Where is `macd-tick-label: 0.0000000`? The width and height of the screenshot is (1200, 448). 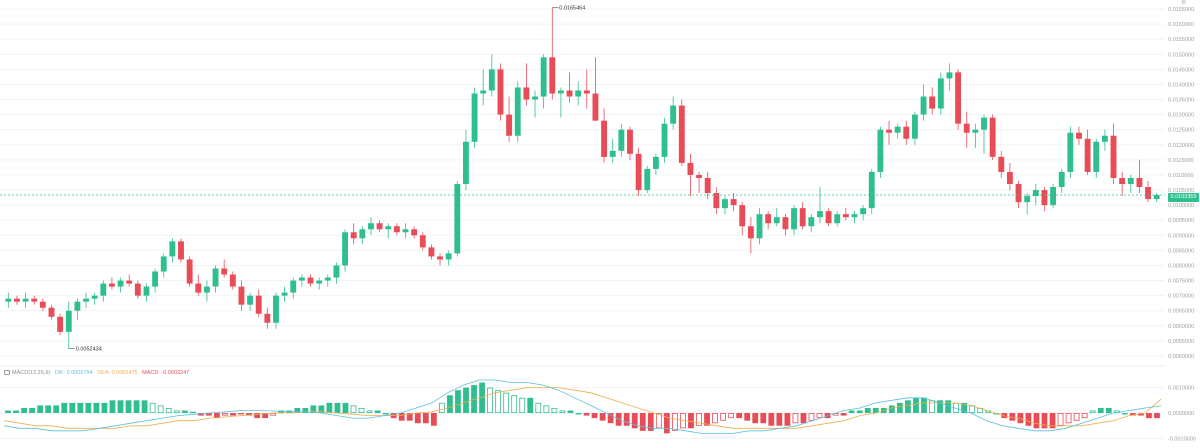
macd-tick-label: 0.0000000 is located at coordinates (1181, 414).